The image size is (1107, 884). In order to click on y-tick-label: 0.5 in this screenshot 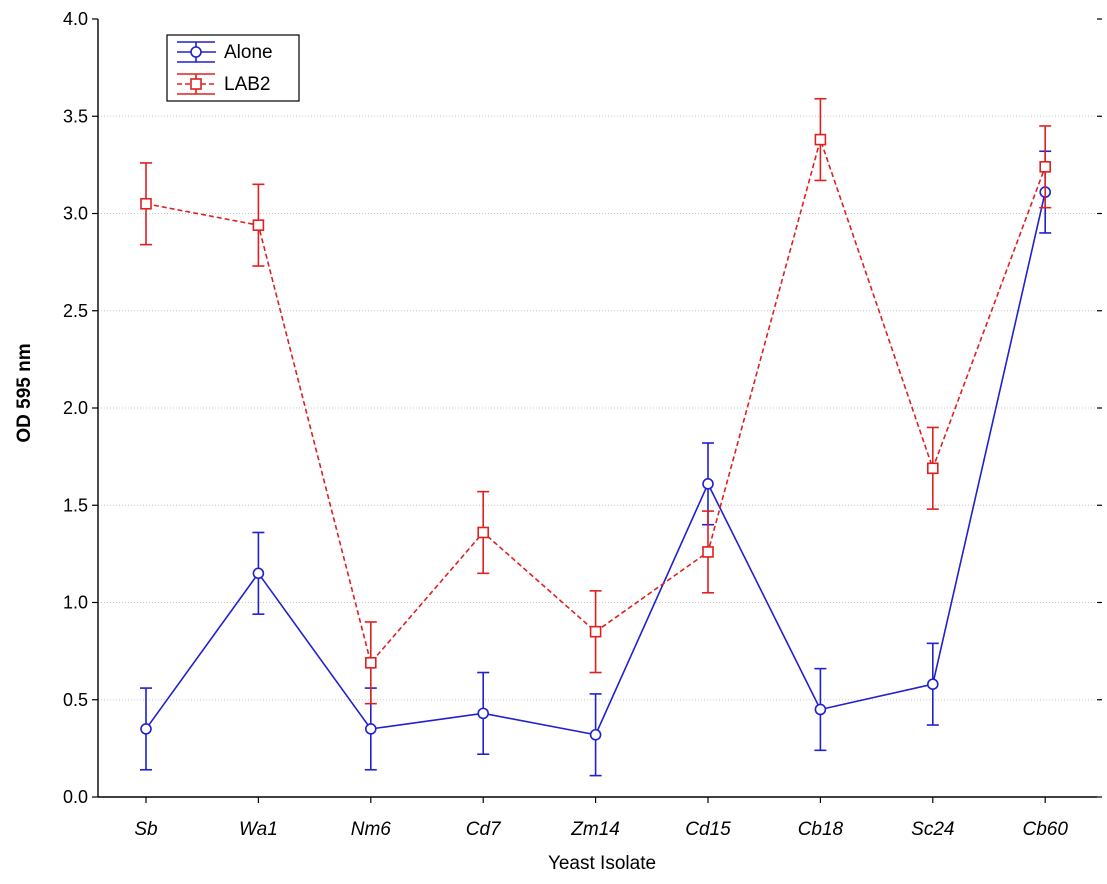, I will do `click(75, 700)`.